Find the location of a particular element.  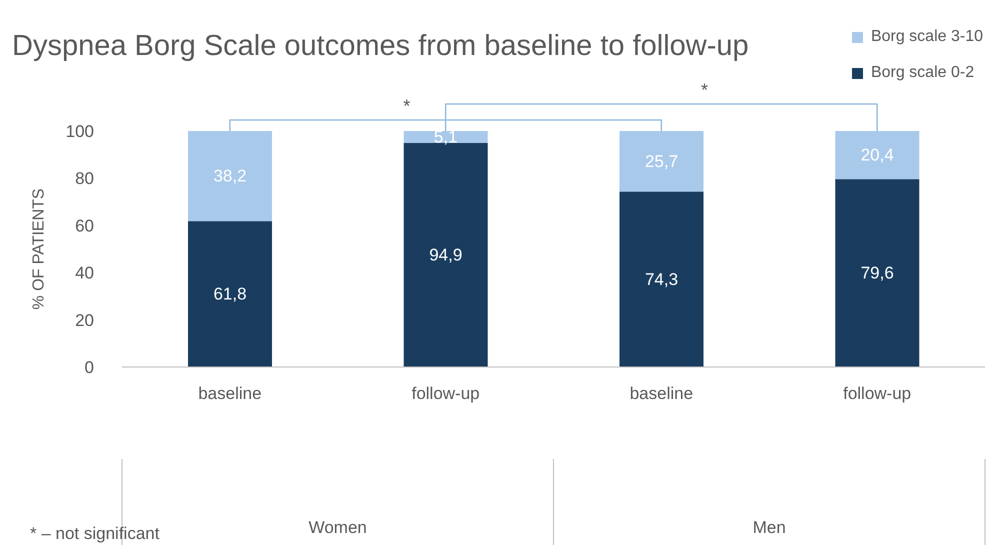

text: * – not significant is located at coordinates (95, 533).